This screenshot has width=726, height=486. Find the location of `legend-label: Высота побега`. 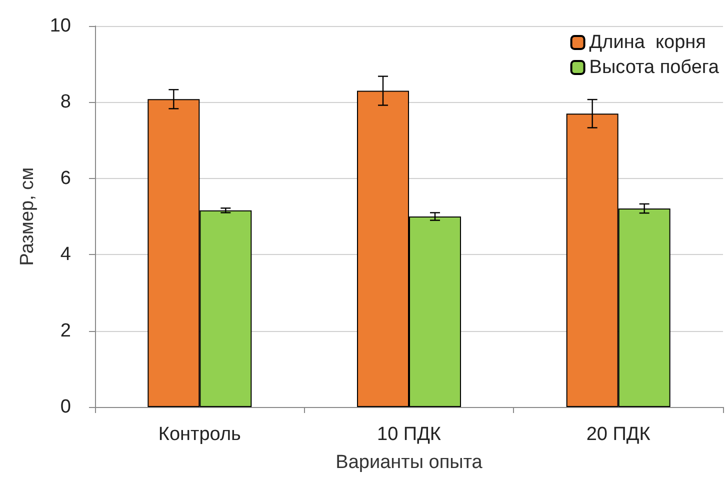

legend-label: Высота побега is located at coordinates (654, 67).